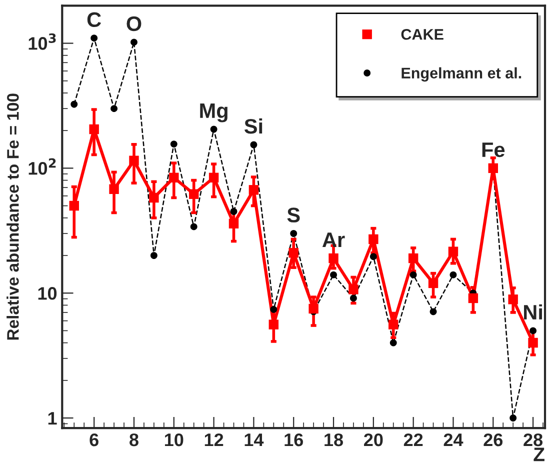 This screenshot has height=472, width=555. What do you see at coordinates (454, 439) in the screenshot?
I see `x-tick-label: 24` at bounding box center [454, 439].